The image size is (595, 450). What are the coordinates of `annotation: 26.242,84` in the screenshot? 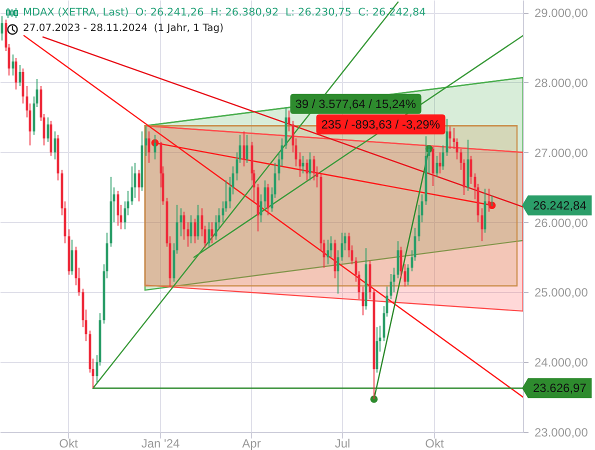 It's located at (560, 205).